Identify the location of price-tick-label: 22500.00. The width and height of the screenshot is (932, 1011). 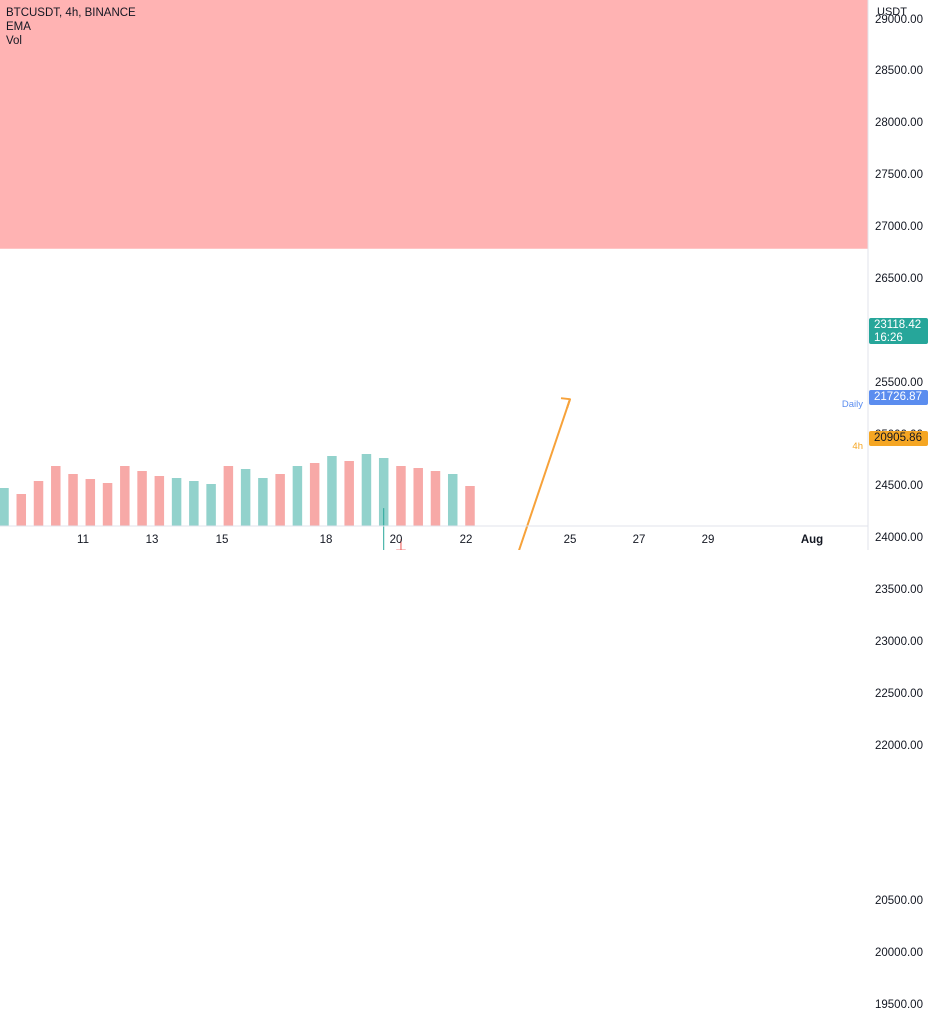
(899, 694).